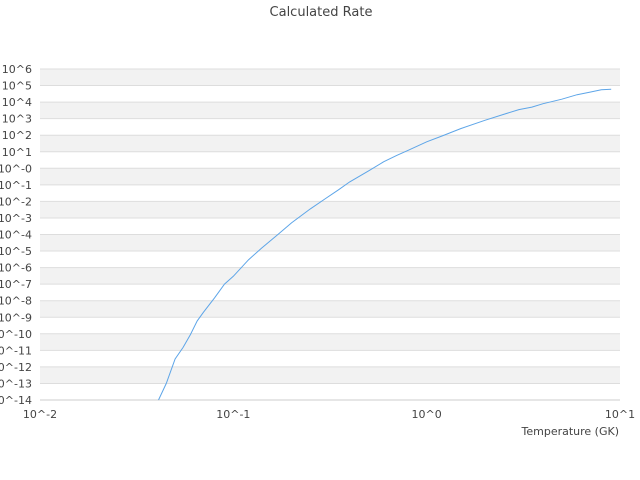 The height and width of the screenshot is (480, 640). I want to click on y-tick-label: 10^5, so click(17, 86).